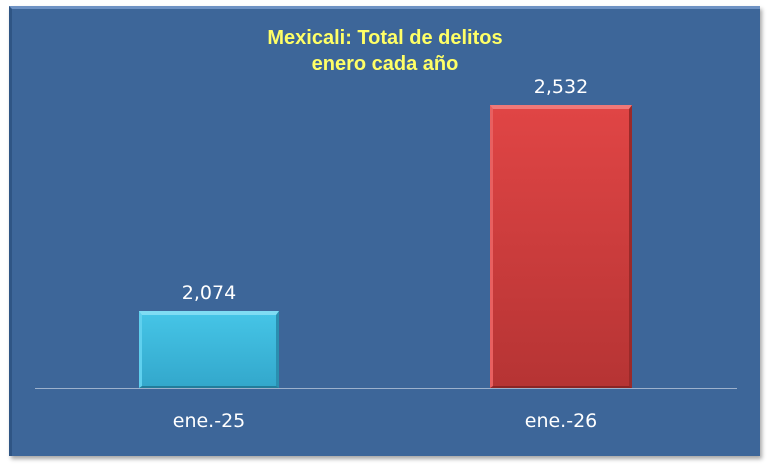 The image size is (770, 470). I want to click on chart-subtitle: enero cada año, so click(385, 64).